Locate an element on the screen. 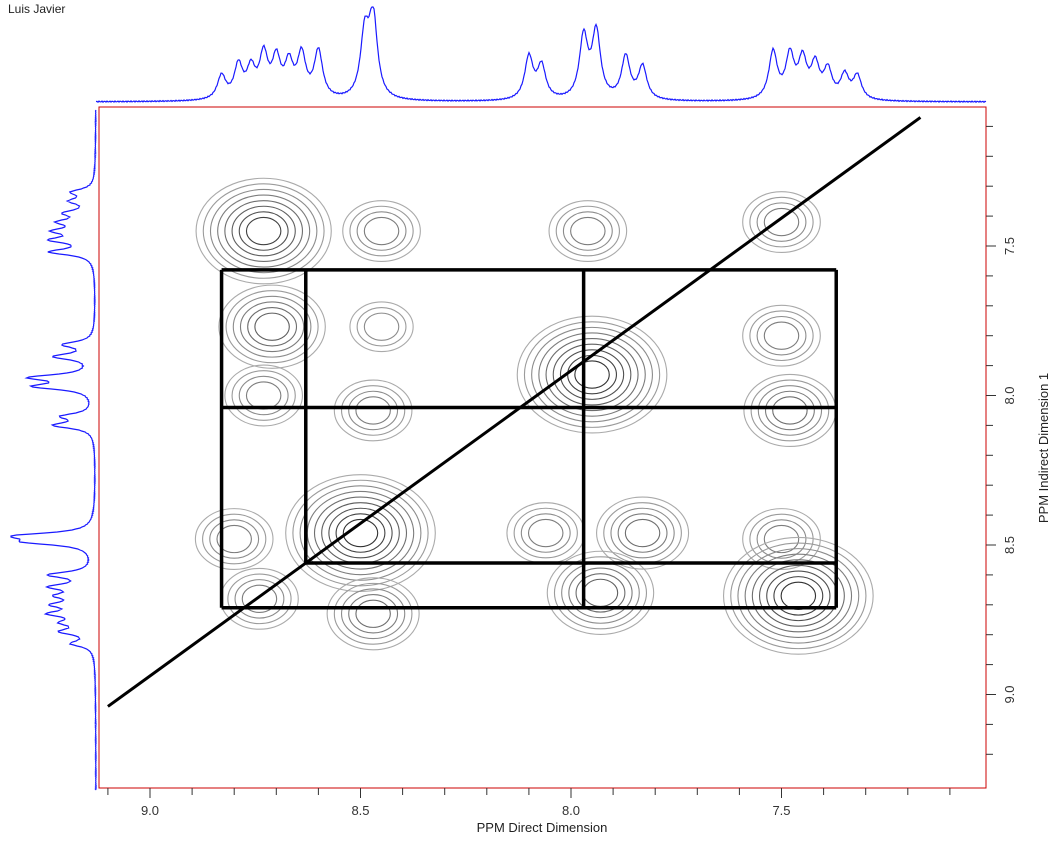  x-tick-label: 7.5 is located at coordinates (781, 810).